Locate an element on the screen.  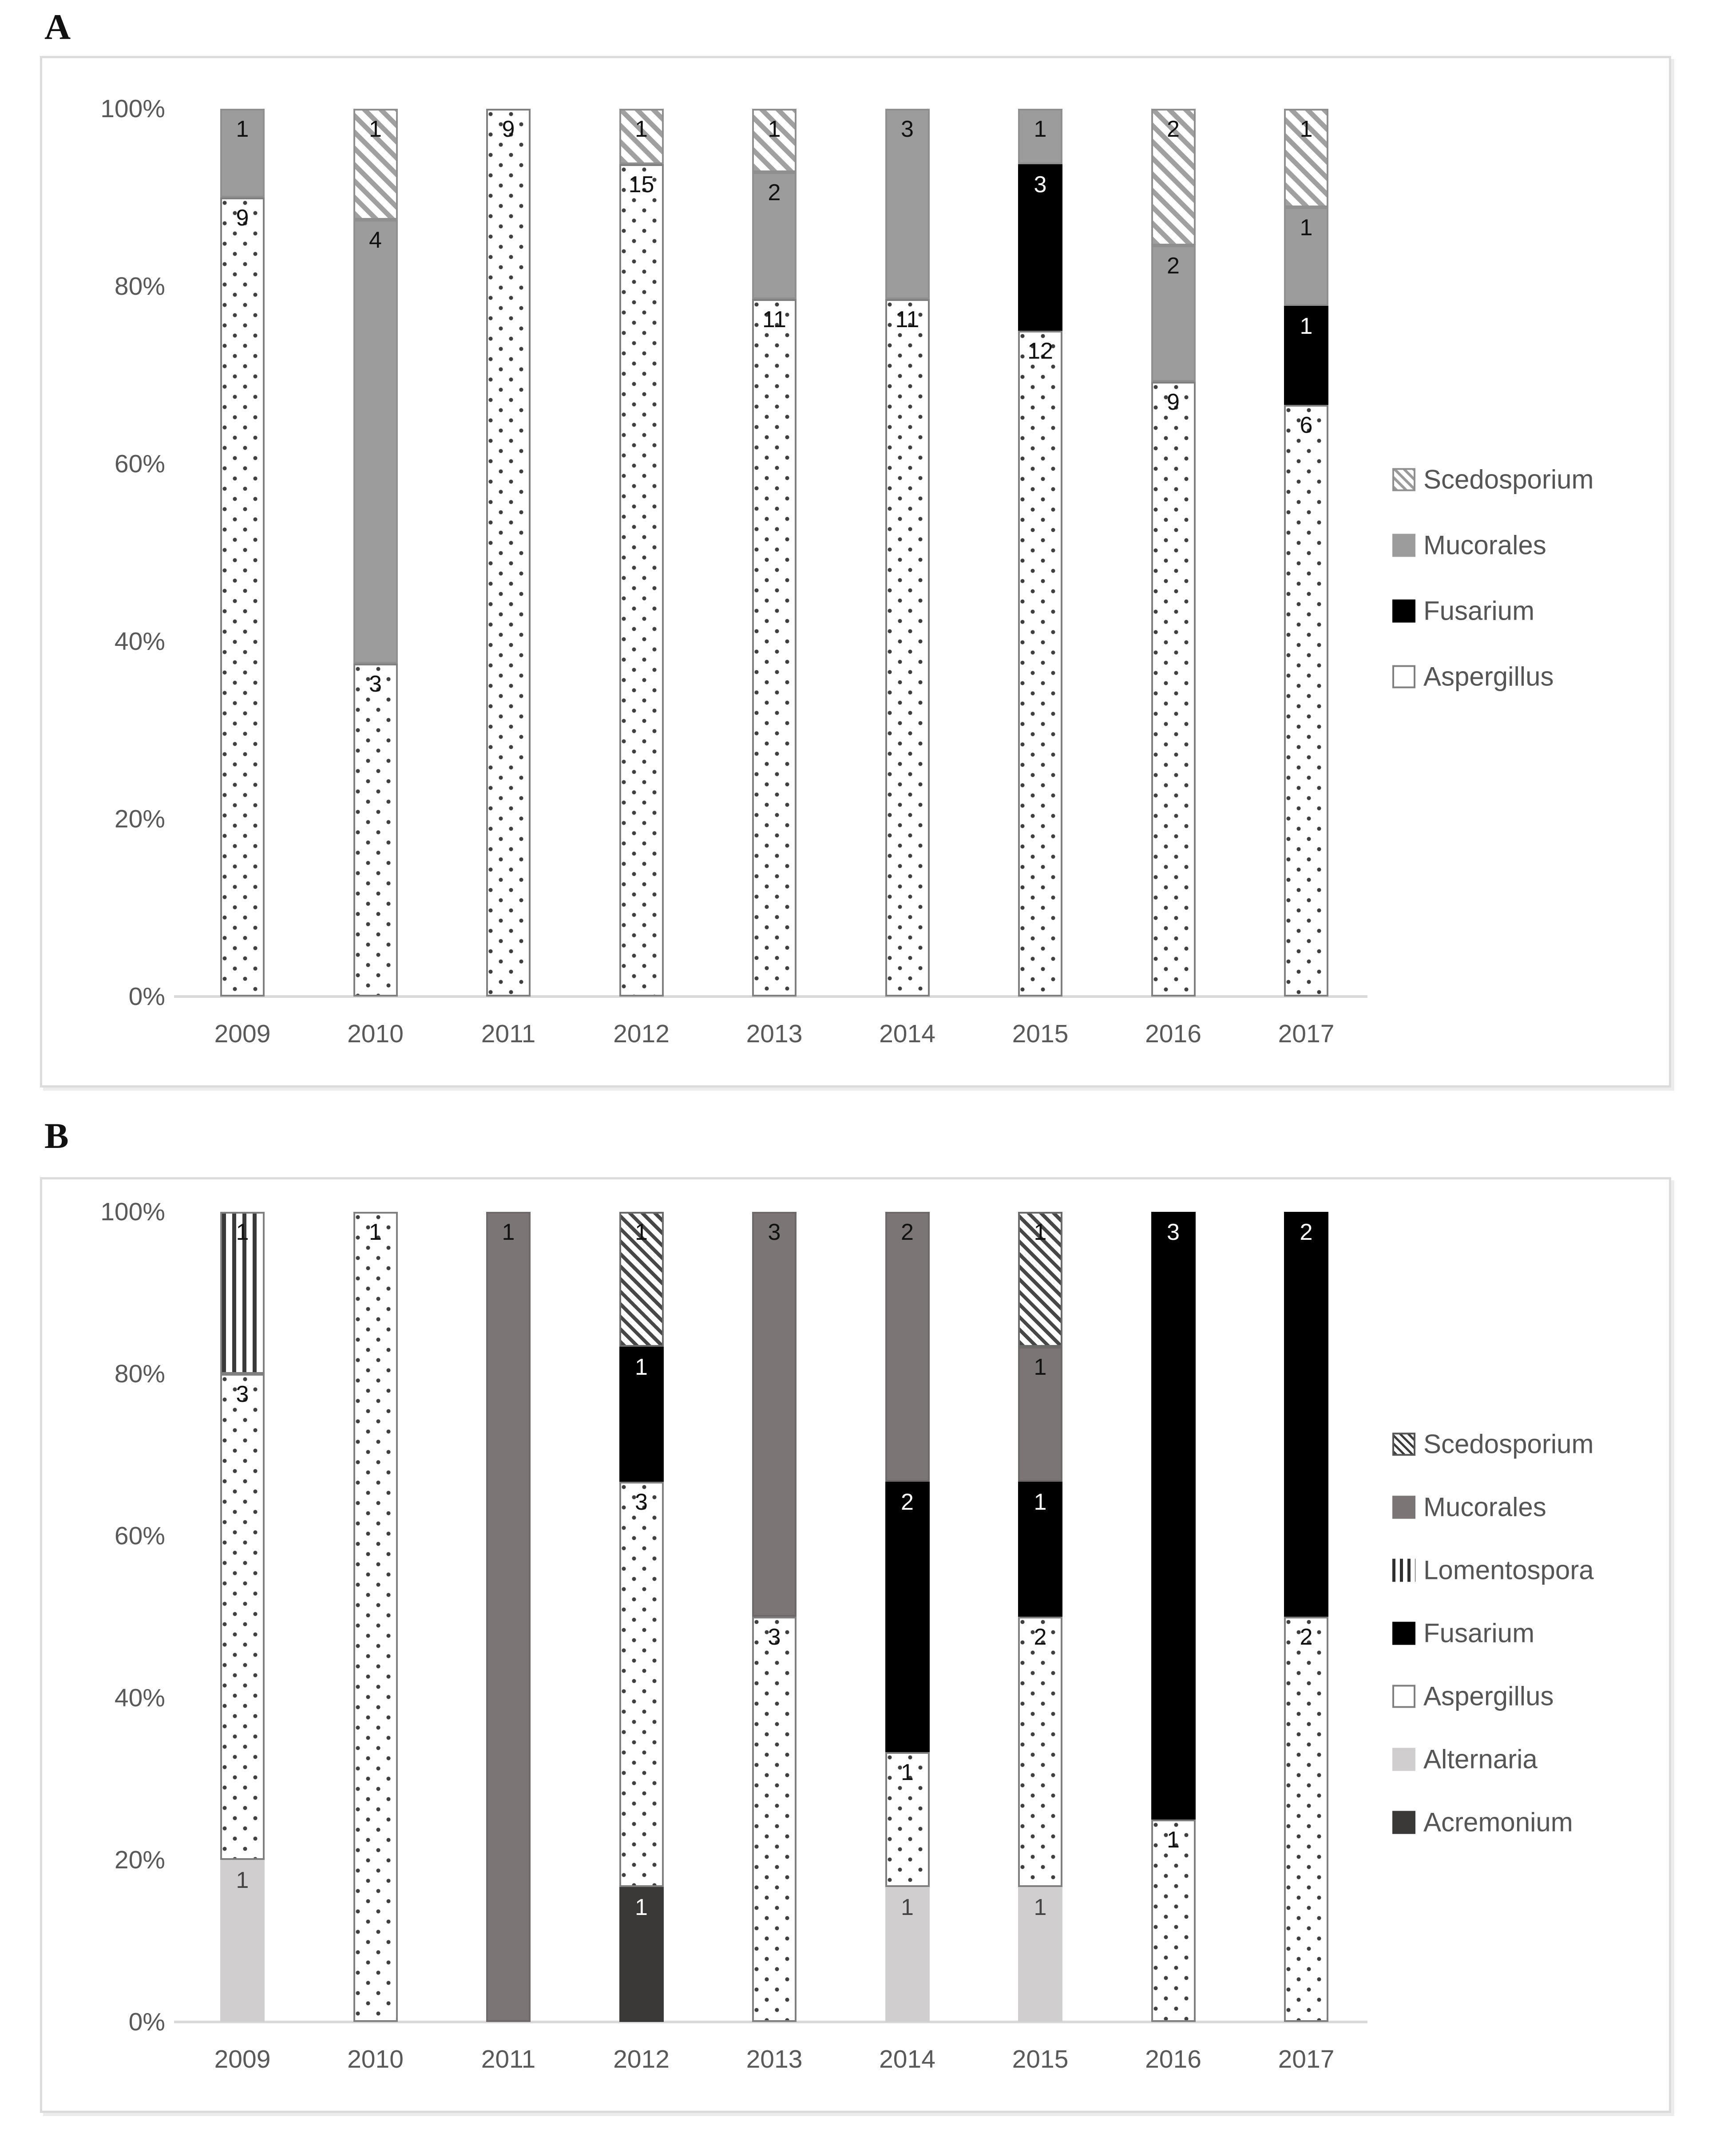
bar-segment-2015-alternaria: 1 is located at coordinates (1040, 1954).